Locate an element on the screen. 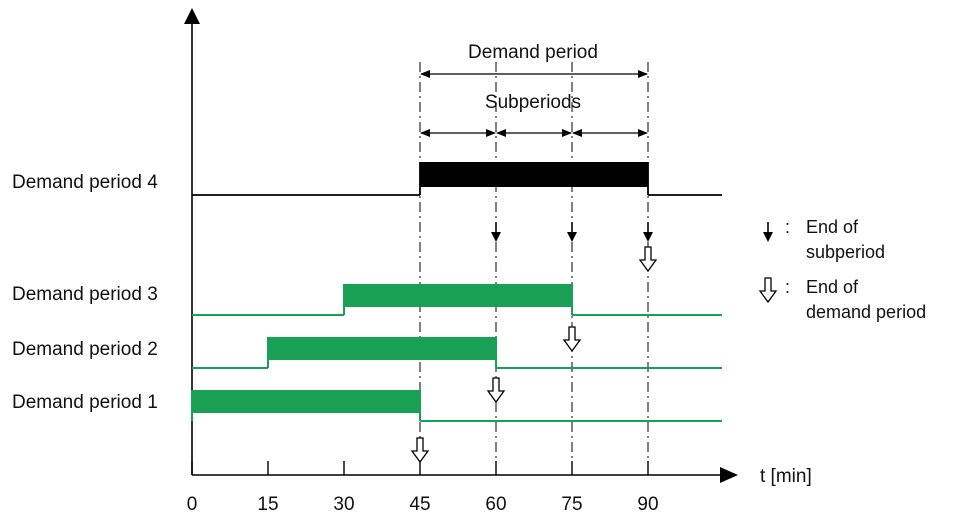 The width and height of the screenshot is (954, 524). legend-subperiod: : End of subperiod is located at coordinates (824, 239).